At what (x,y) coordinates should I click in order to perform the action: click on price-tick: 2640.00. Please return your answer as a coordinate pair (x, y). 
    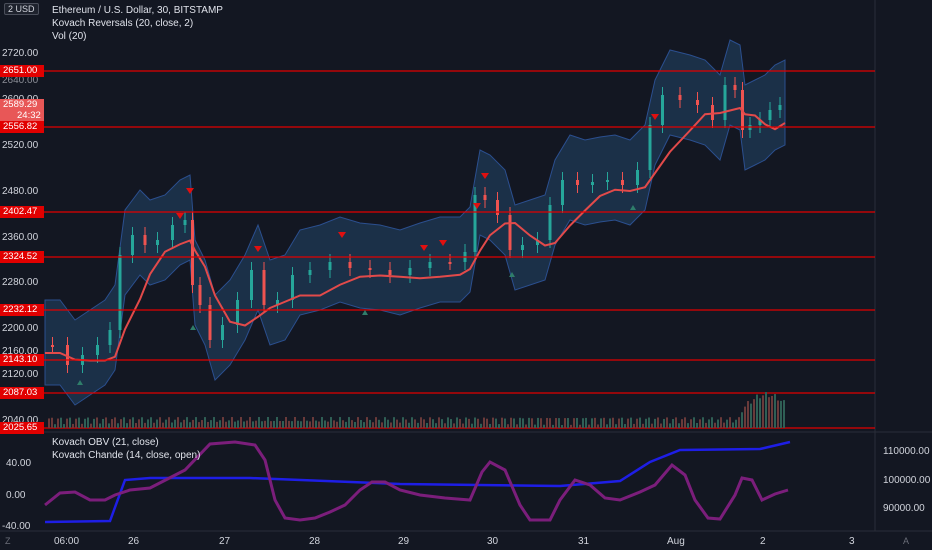
    Looking at the image, I should click on (20, 80).